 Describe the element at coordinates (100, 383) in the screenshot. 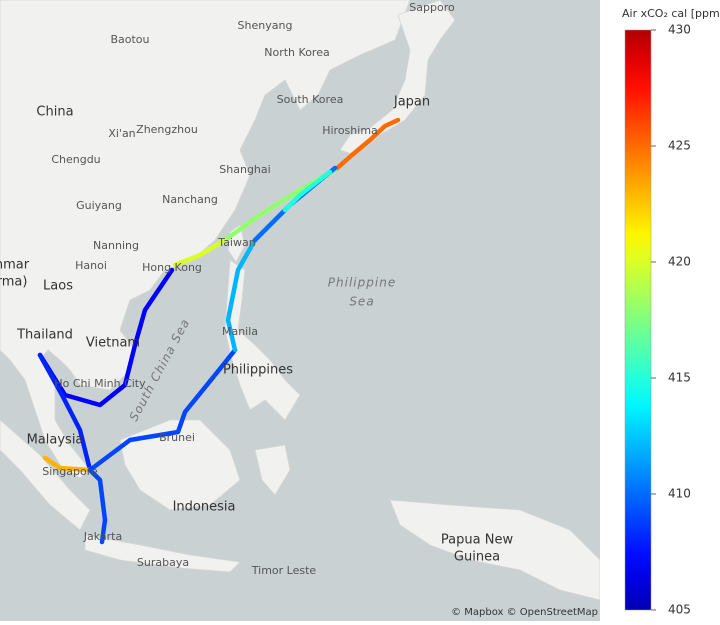

I see `place-label: Ho Chi Minh City` at that location.